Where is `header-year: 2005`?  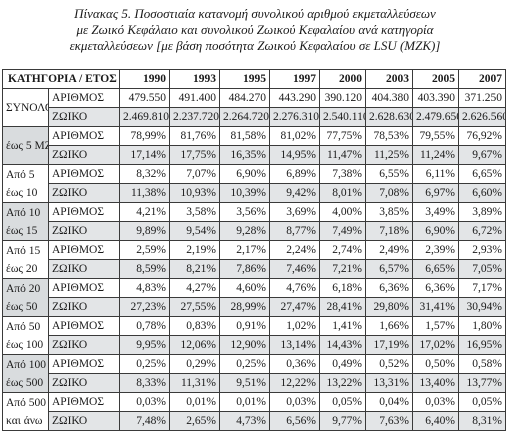
header-year: 2005 is located at coordinates (436, 79).